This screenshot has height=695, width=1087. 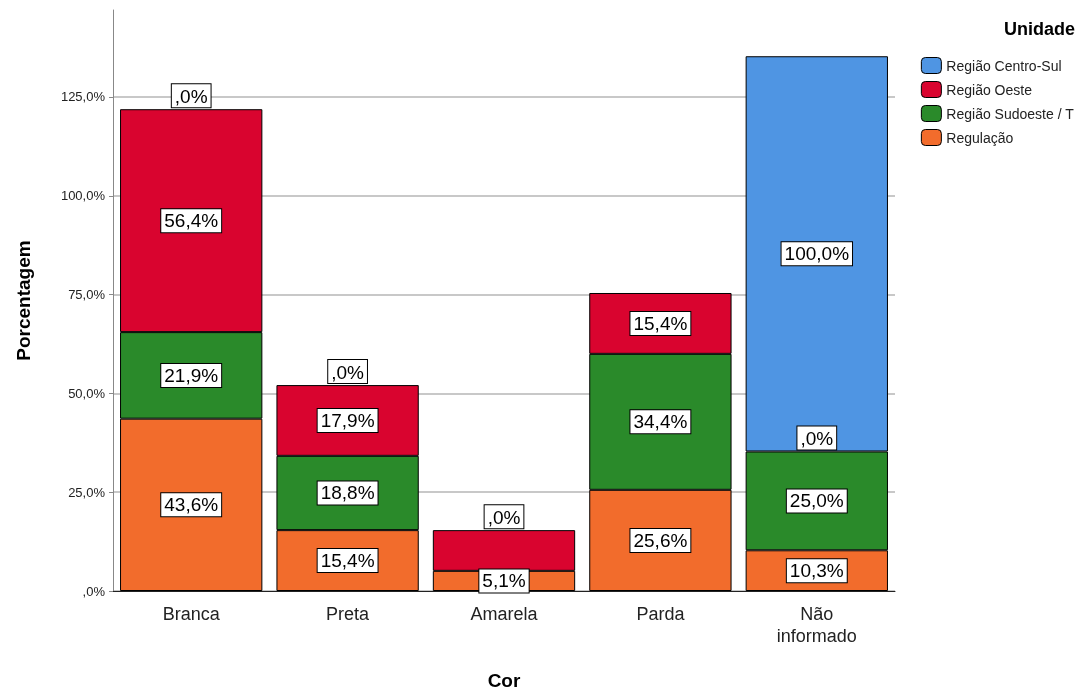 I want to click on data-label: 17,9%, so click(x=347, y=420).